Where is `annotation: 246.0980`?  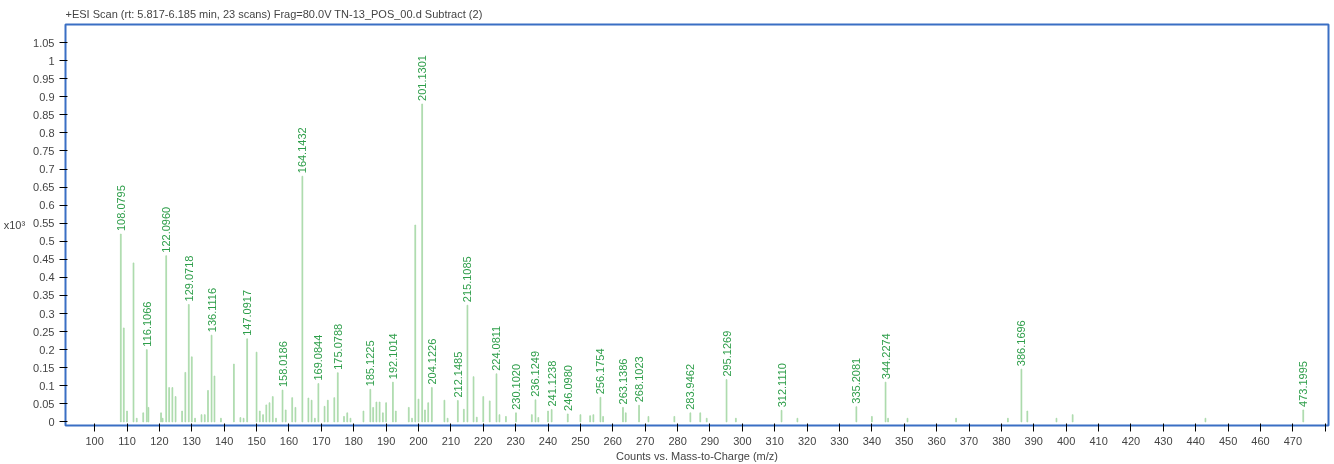 annotation: 246.0980 is located at coordinates (567, 388).